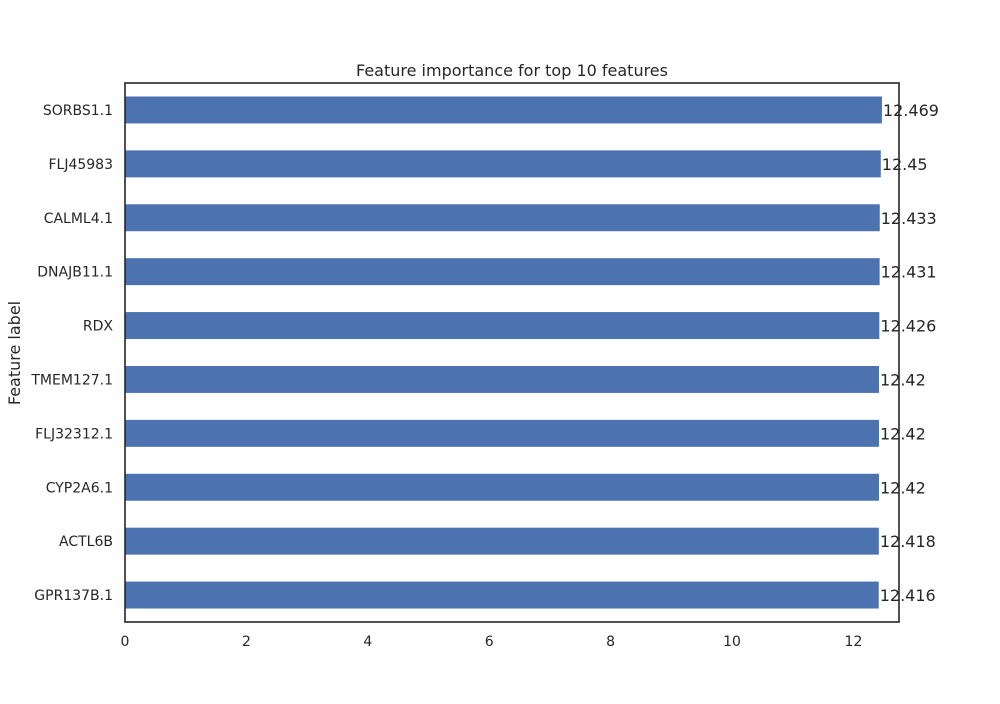  What do you see at coordinates (73, 596) in the screenshot?
I see `y-tick-label: GPR137B.1` at bounding box center [73, 596].